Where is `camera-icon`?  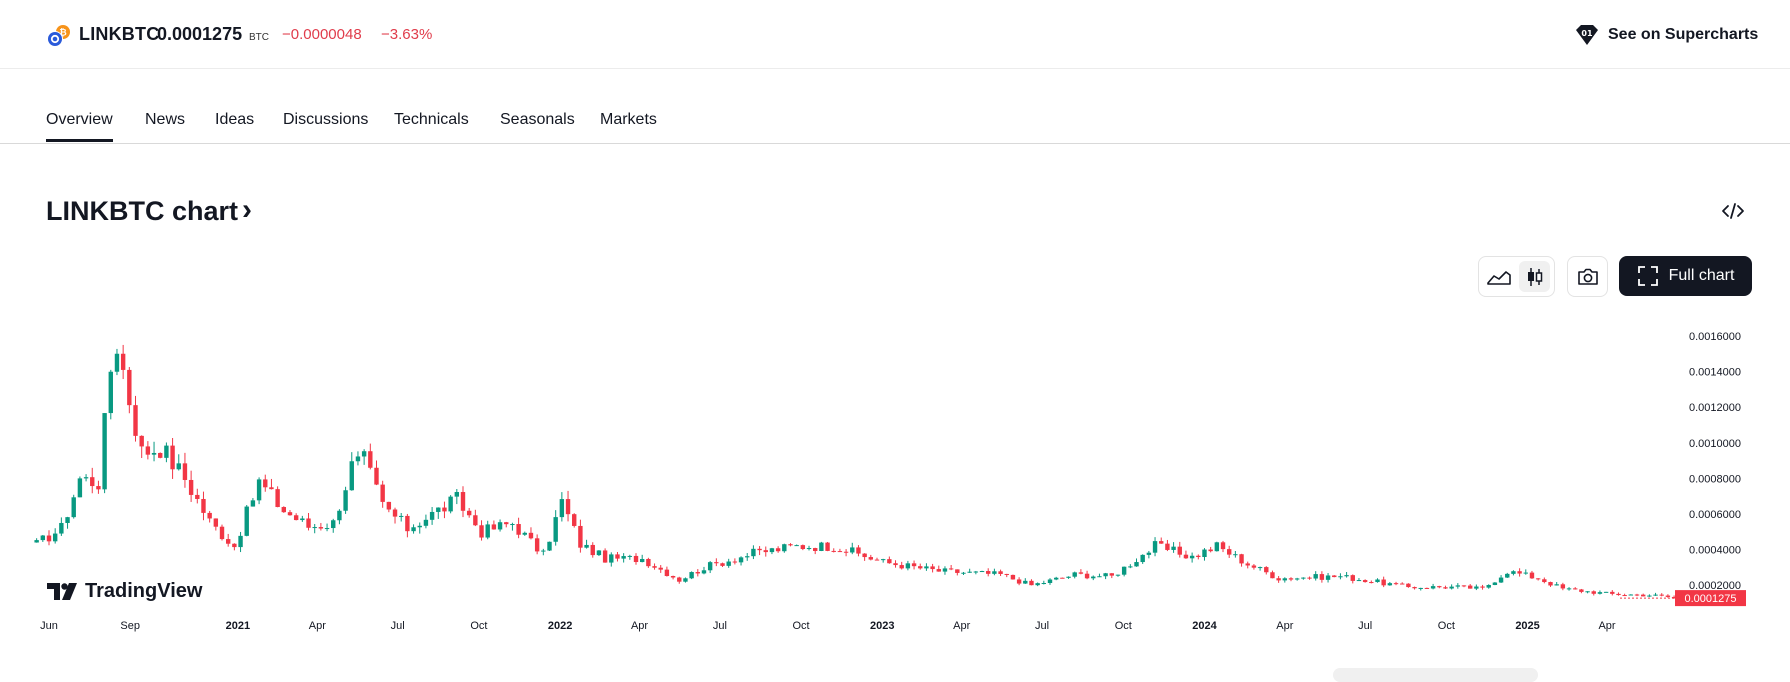
camera-icon is located at coordinates (1587, 276).